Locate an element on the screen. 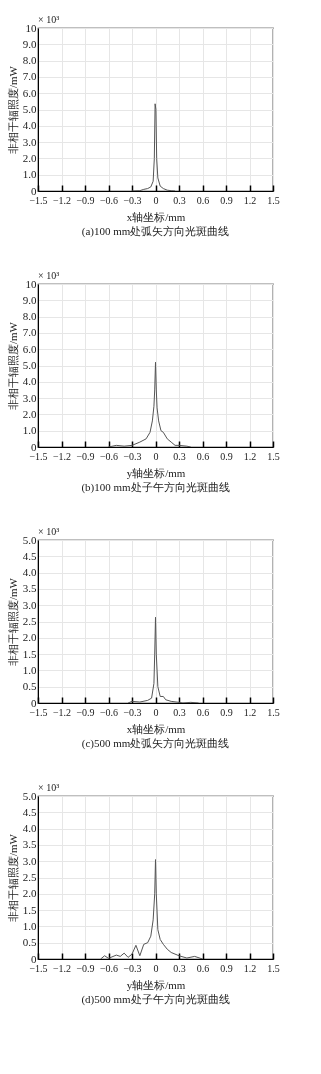  y-tick-label: 10 is located at coordinates (31, 27).